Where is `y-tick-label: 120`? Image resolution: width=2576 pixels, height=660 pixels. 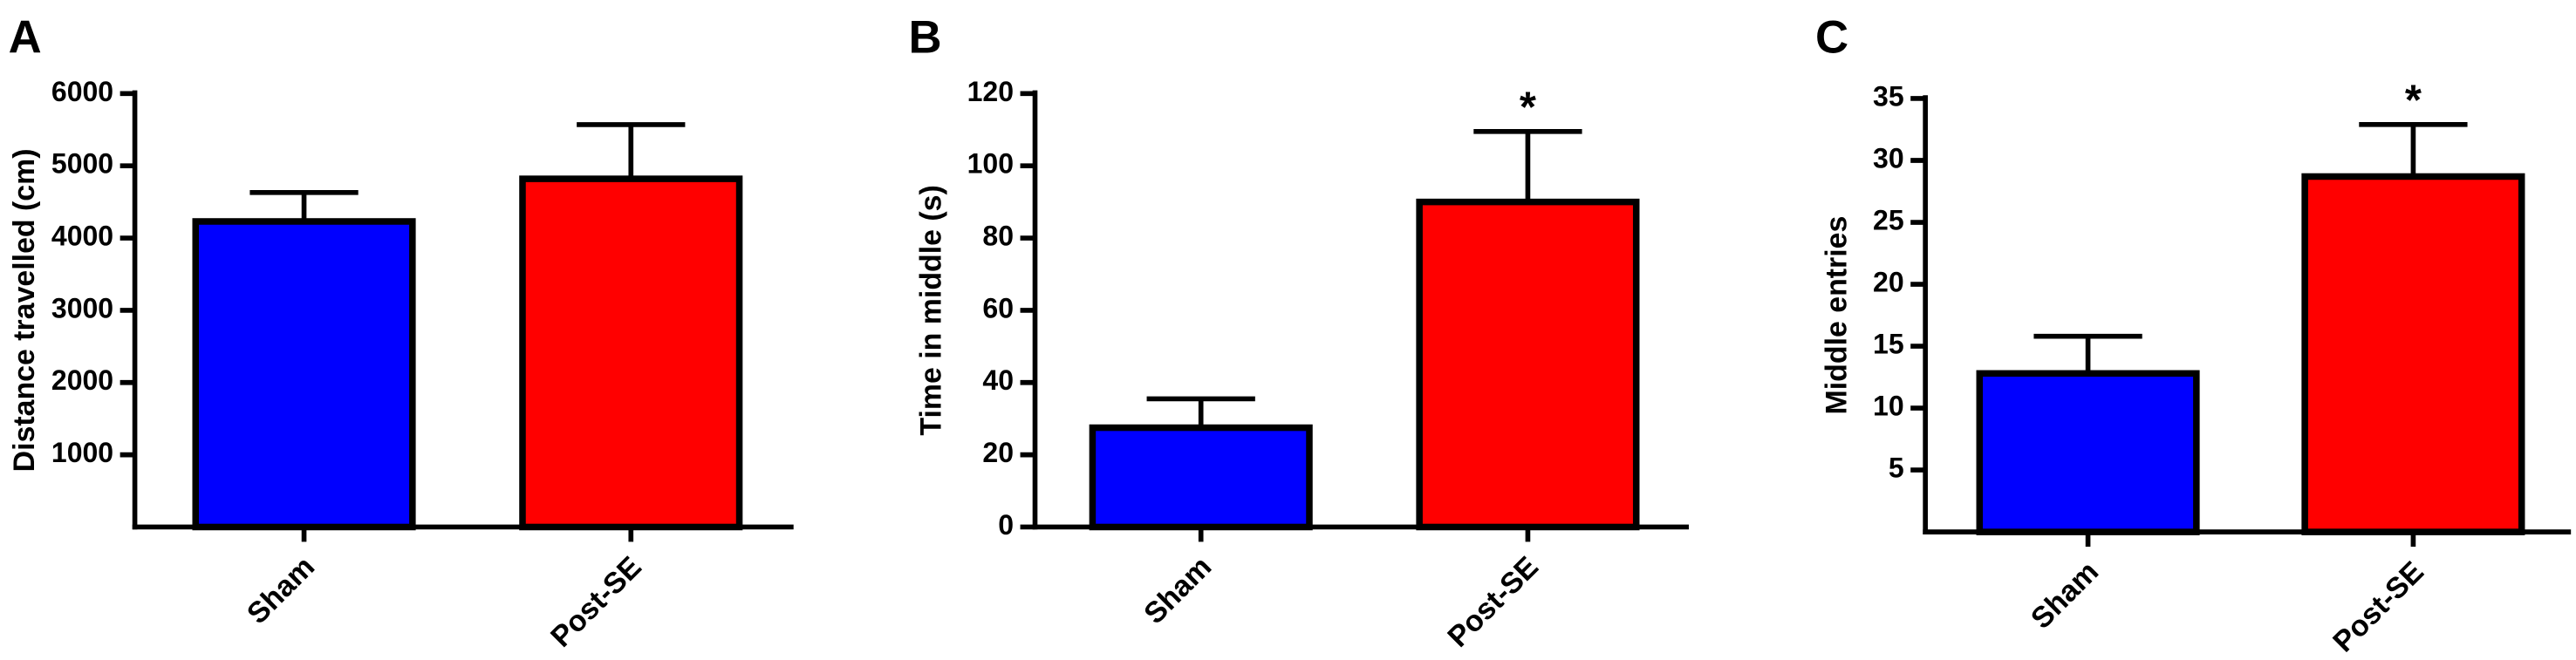 y-tick-label: 120 is located at coordinates (990, 91).